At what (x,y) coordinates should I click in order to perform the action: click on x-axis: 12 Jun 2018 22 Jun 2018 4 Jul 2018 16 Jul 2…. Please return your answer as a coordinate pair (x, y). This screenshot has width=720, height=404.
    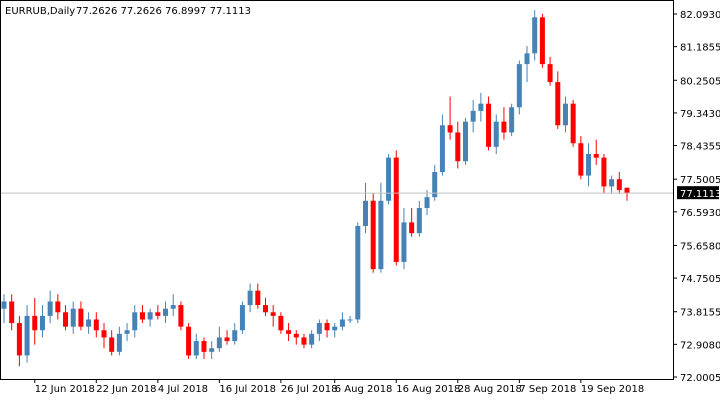
    Looking at the image, I should click on (339, 387).